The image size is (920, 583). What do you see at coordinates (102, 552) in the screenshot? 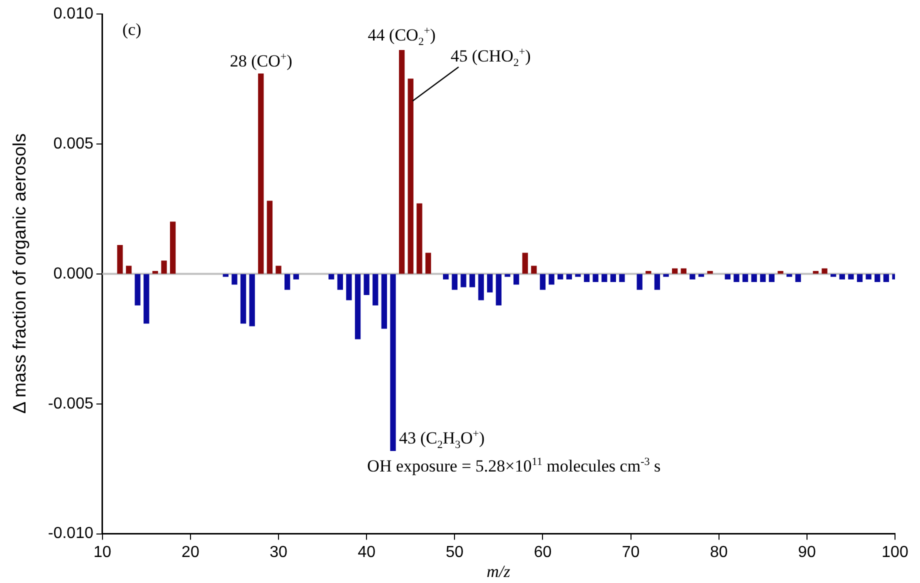
I see `x-tick-label: 10` at bounding box center [102, 552].